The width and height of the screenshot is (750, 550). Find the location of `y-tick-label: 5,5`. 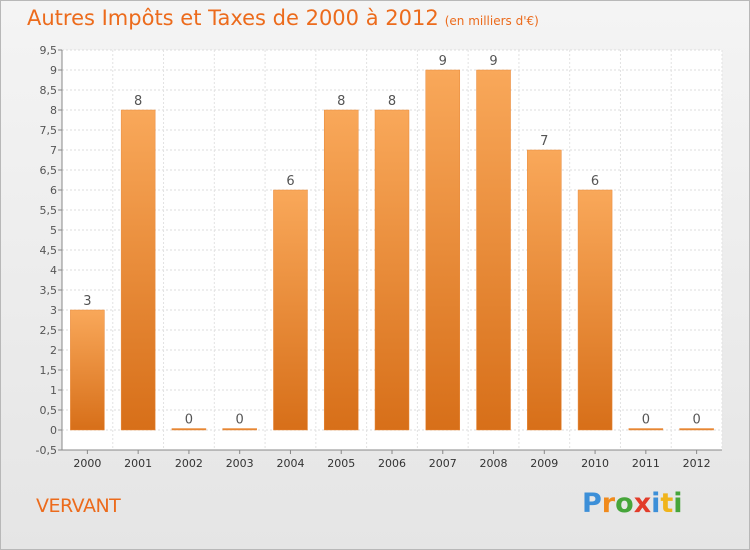

y-tick-label: 5,5 is located at coordinates (49, 210).